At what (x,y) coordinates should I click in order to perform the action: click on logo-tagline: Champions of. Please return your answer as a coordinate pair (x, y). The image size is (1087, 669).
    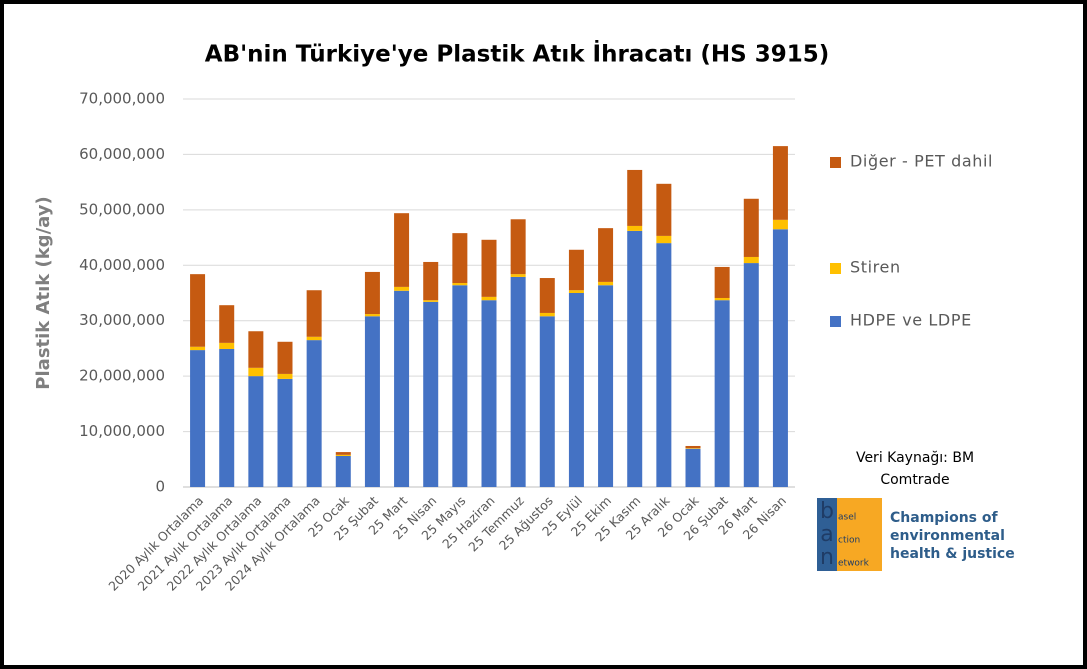
    Looking at the image, I should click on (944, 518).